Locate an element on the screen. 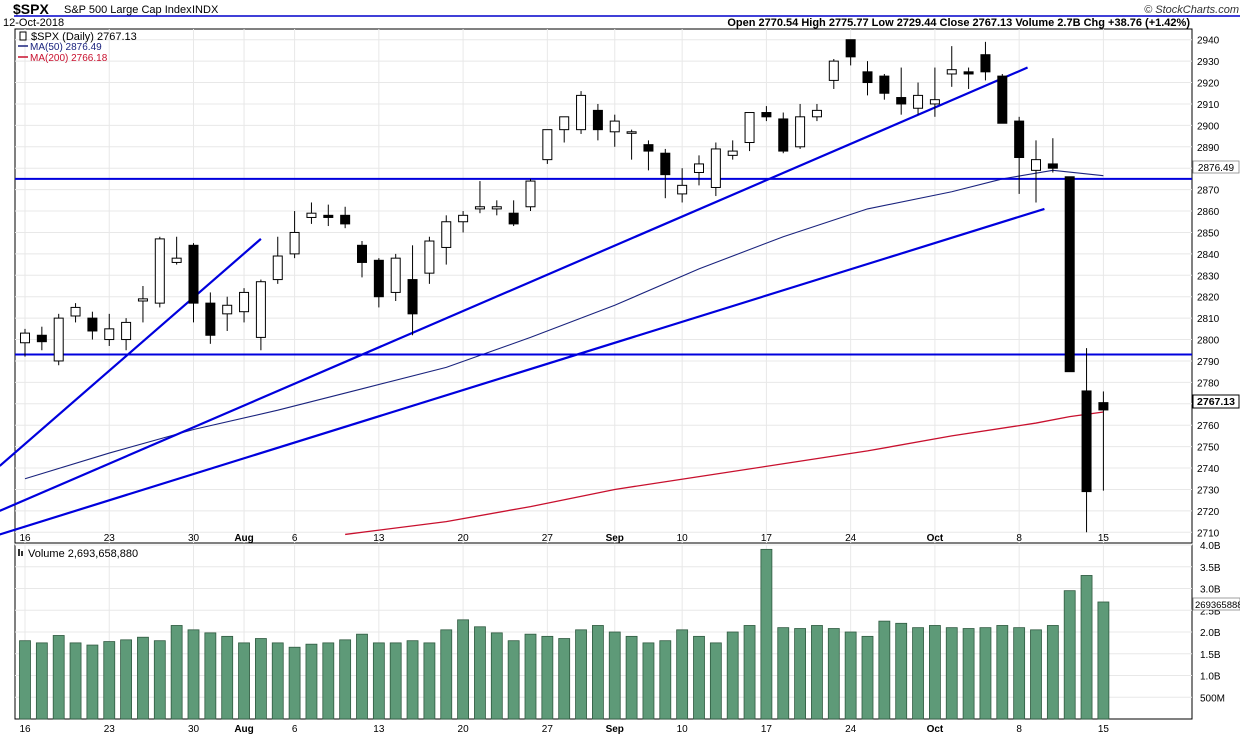 This screenshot has height=737, width=1240. volume-flag-text: 2693658880 is located at coordinates (1217, 605).